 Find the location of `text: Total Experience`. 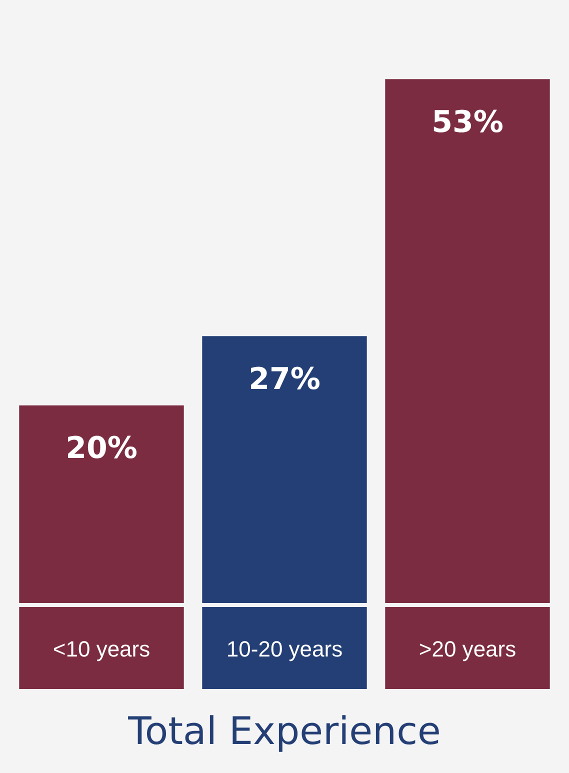

text: Total Experience is located at coordinates (284, 731).